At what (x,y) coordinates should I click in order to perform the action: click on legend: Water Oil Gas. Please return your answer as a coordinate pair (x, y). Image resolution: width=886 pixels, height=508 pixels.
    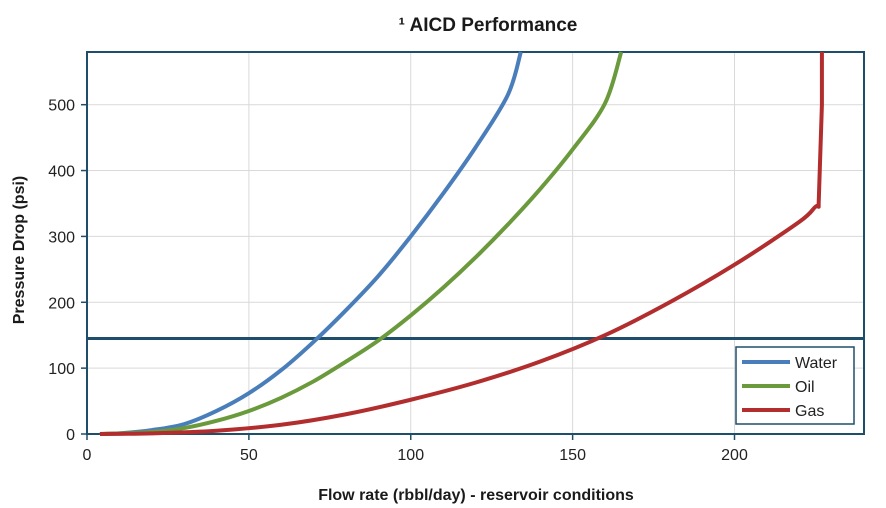
    Looking at the image, I should click on (795, 385).